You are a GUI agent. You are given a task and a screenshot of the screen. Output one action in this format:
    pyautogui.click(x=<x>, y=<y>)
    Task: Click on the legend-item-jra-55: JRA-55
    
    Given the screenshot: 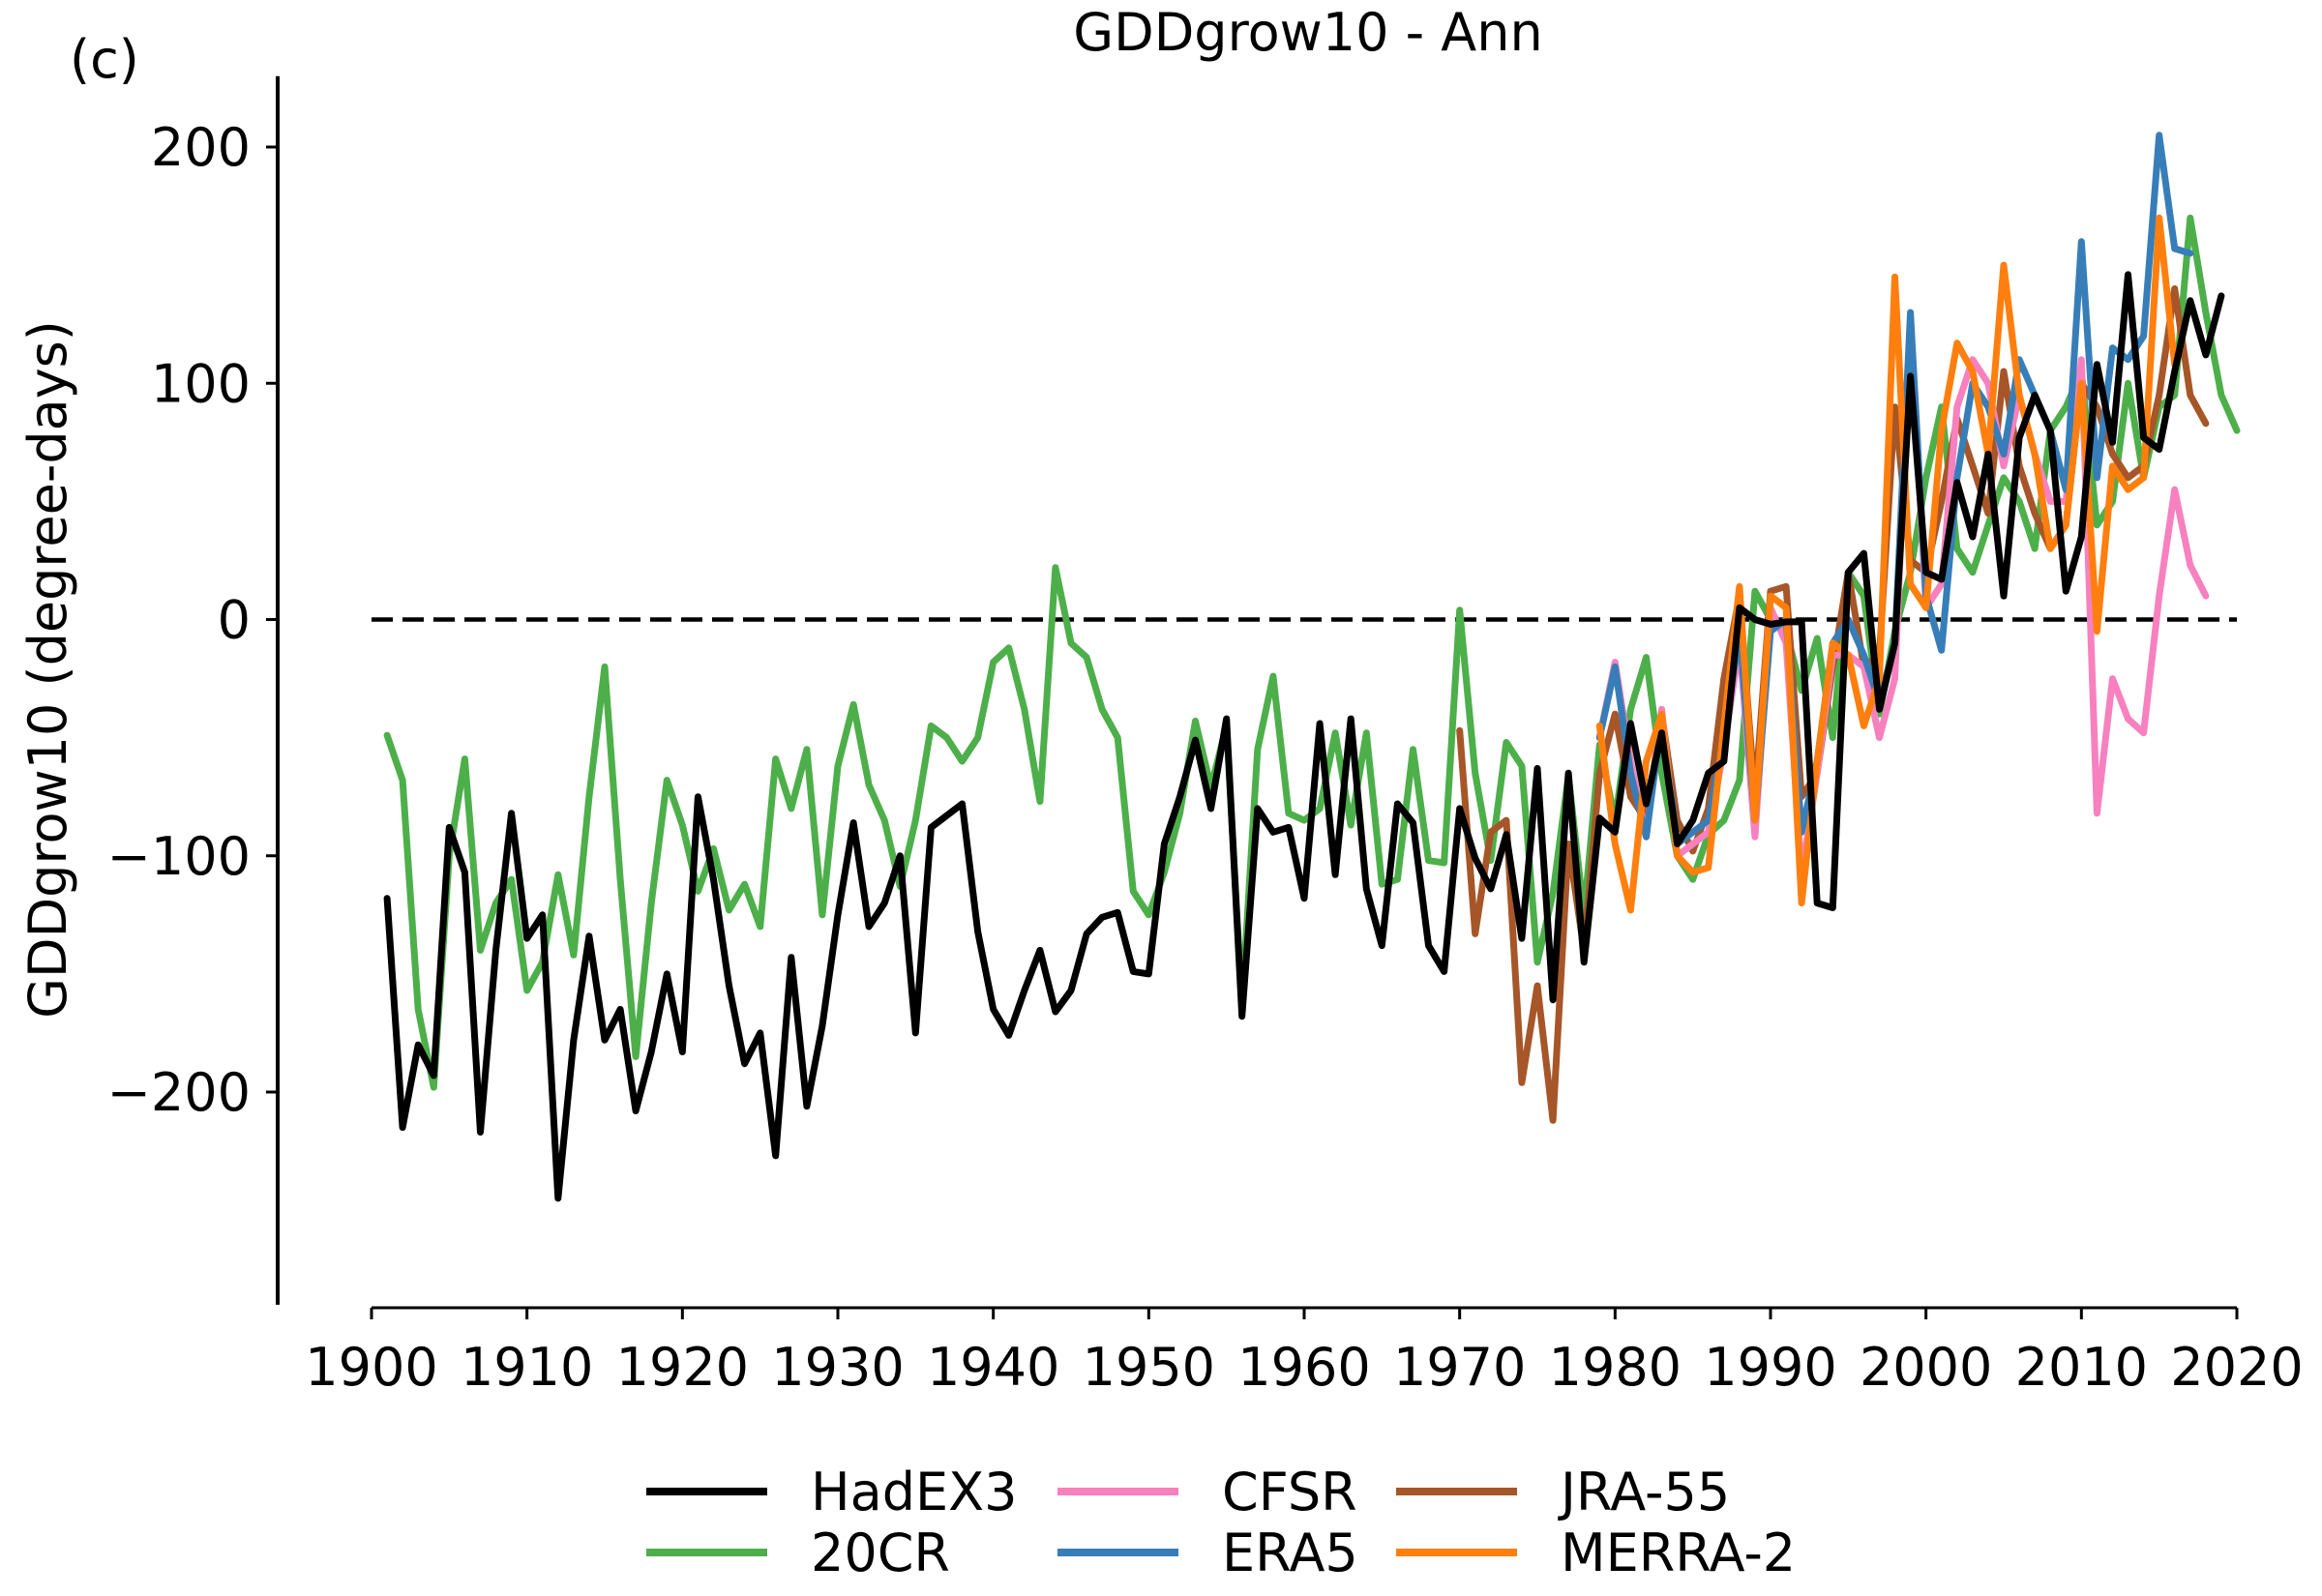 What is the action you would take?
    pyautogui.click(x=1563, y=1492)
    